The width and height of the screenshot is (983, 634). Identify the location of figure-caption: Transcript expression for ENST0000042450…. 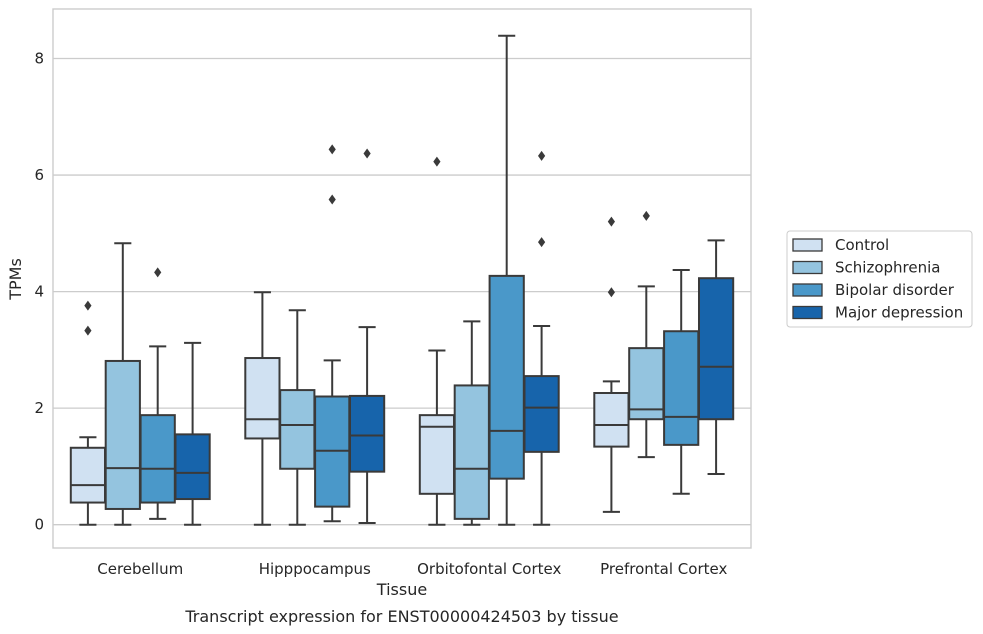
(401, 616).